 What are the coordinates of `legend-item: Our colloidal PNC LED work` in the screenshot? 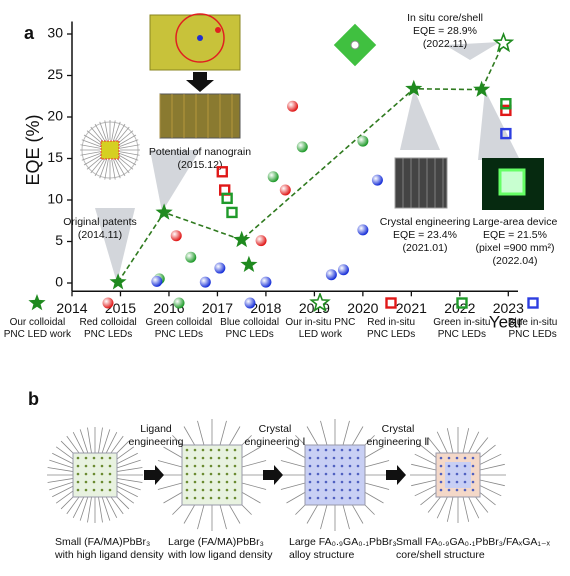 It's located at (37, 317).